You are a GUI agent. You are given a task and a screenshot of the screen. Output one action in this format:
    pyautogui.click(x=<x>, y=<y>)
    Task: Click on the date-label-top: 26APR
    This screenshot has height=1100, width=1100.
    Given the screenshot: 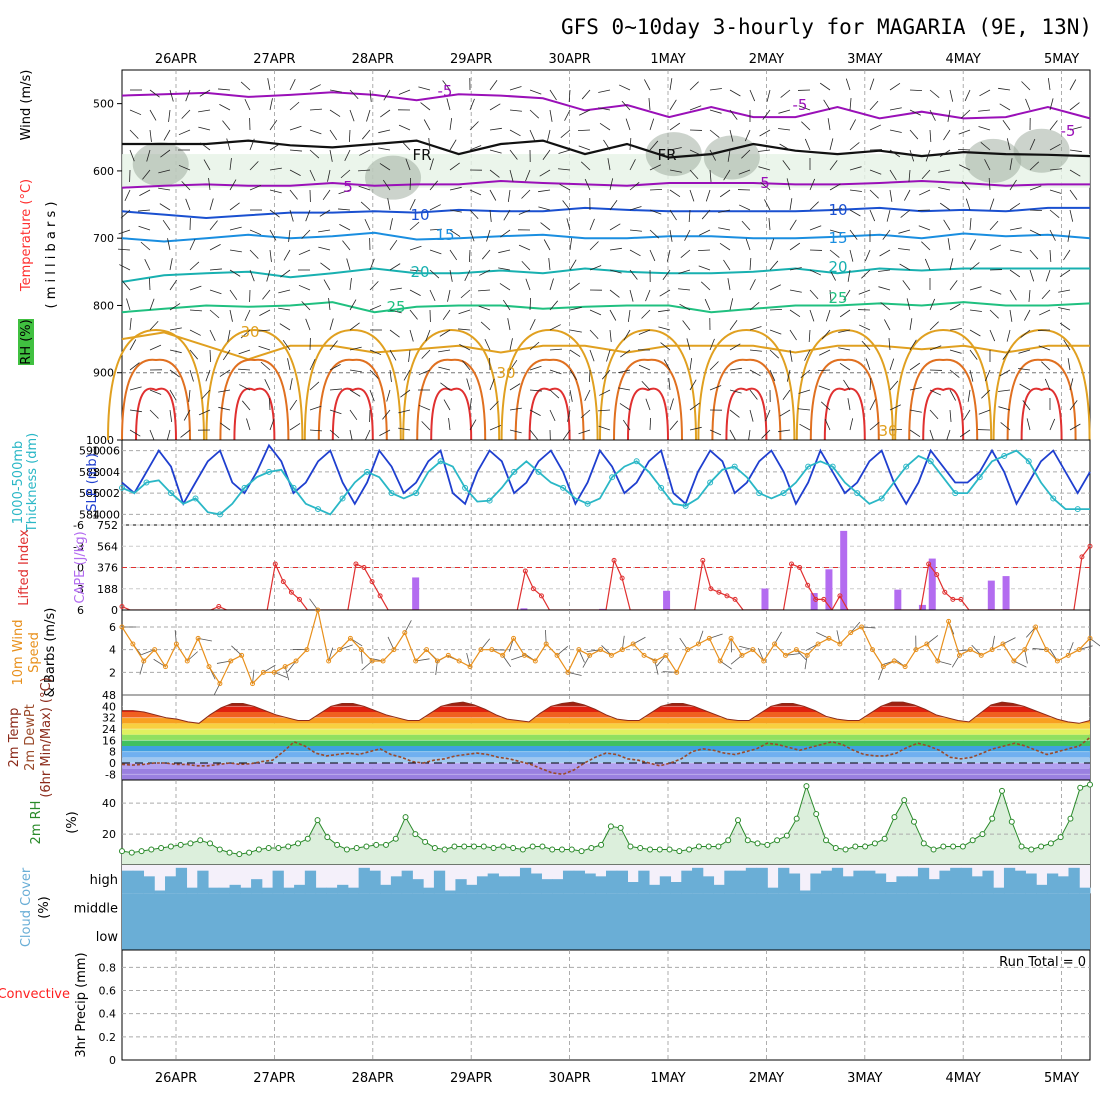 What is the action you would take?
    pyautogui.click(x=176, y=59)
    